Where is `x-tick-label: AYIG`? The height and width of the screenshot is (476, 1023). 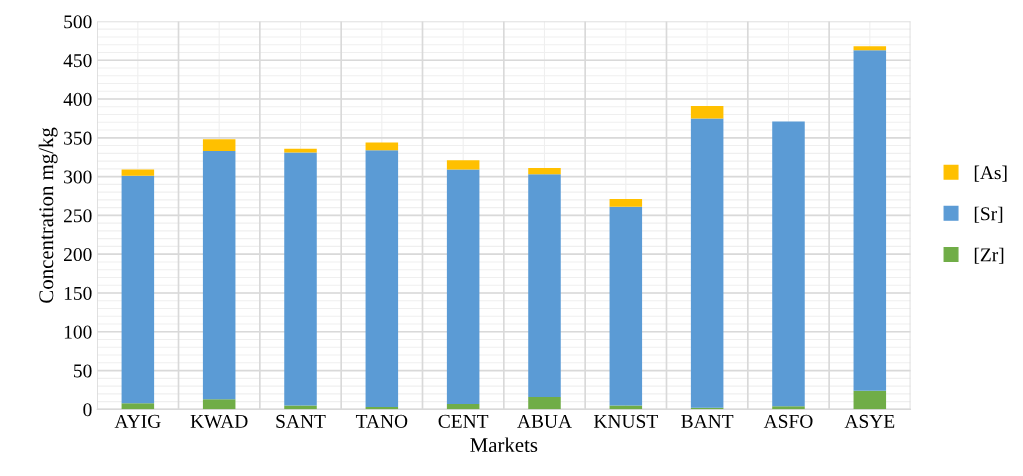
x-tick-label: AYIG is located at coordinates (137, 421).